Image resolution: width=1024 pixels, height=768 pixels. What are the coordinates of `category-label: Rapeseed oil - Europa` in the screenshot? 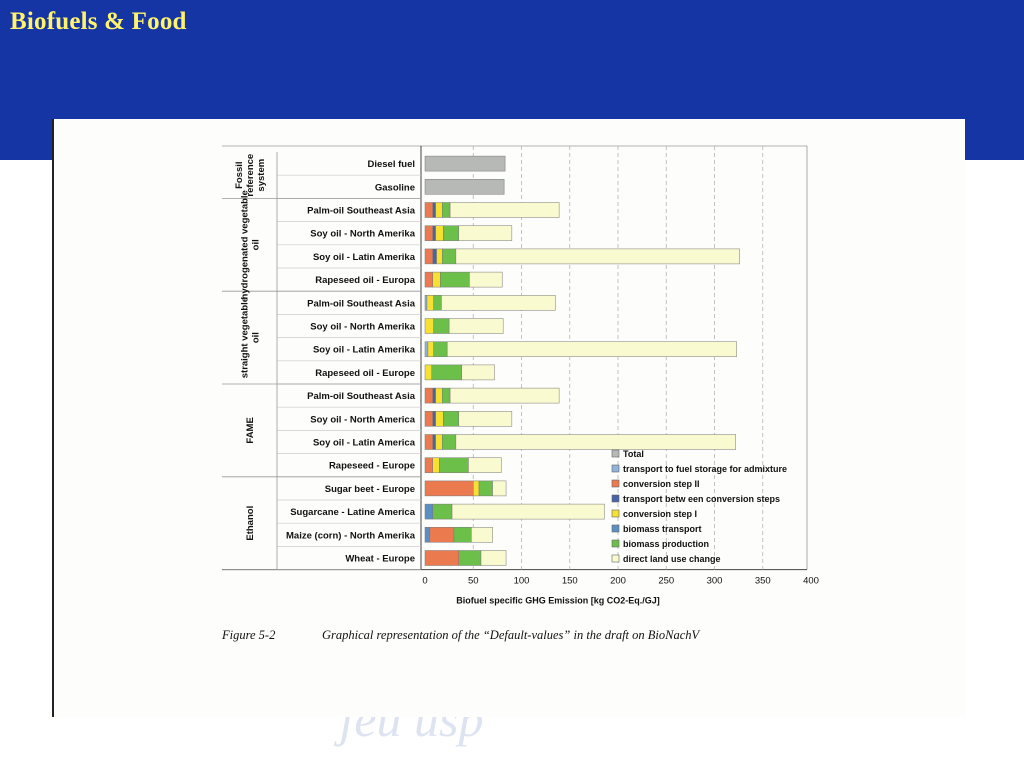 It's located at (365, 280).